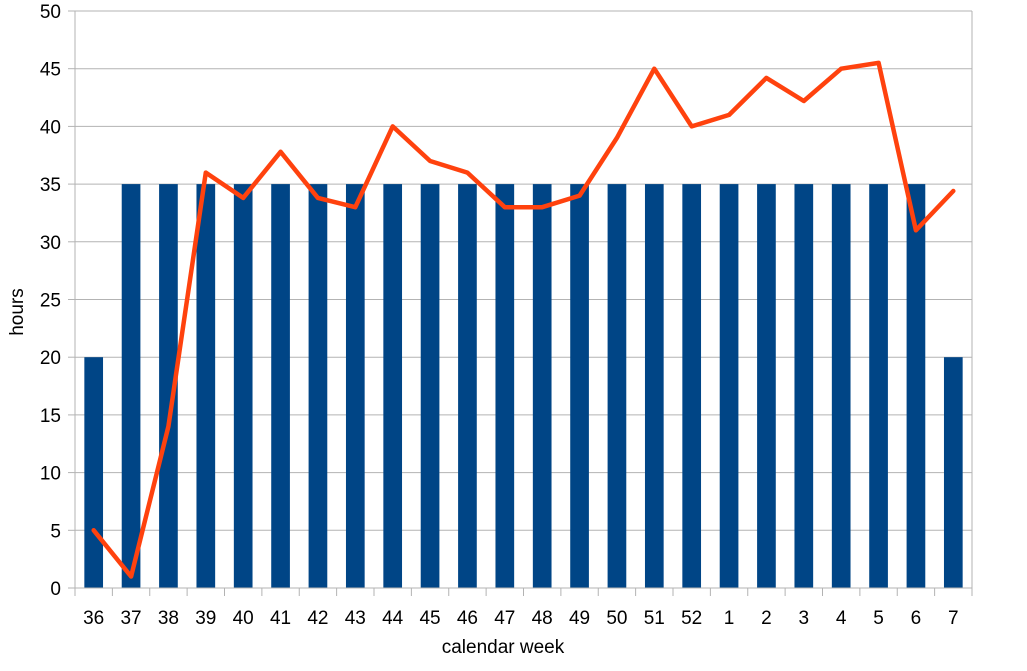 This screenshot has height=671, width=1027. I want to click on x-tick-label: 50, so click(616, 618).